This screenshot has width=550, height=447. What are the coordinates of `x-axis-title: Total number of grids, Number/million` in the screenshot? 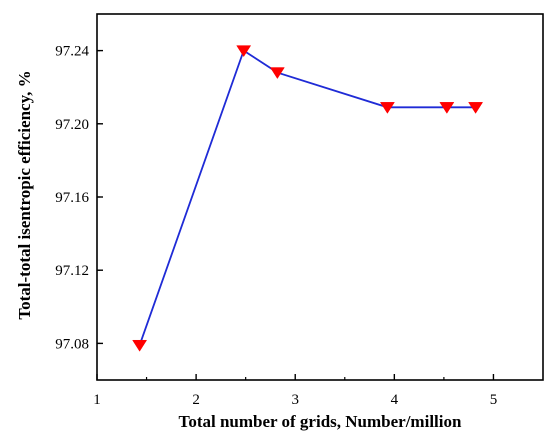 It's located at (320, 421).